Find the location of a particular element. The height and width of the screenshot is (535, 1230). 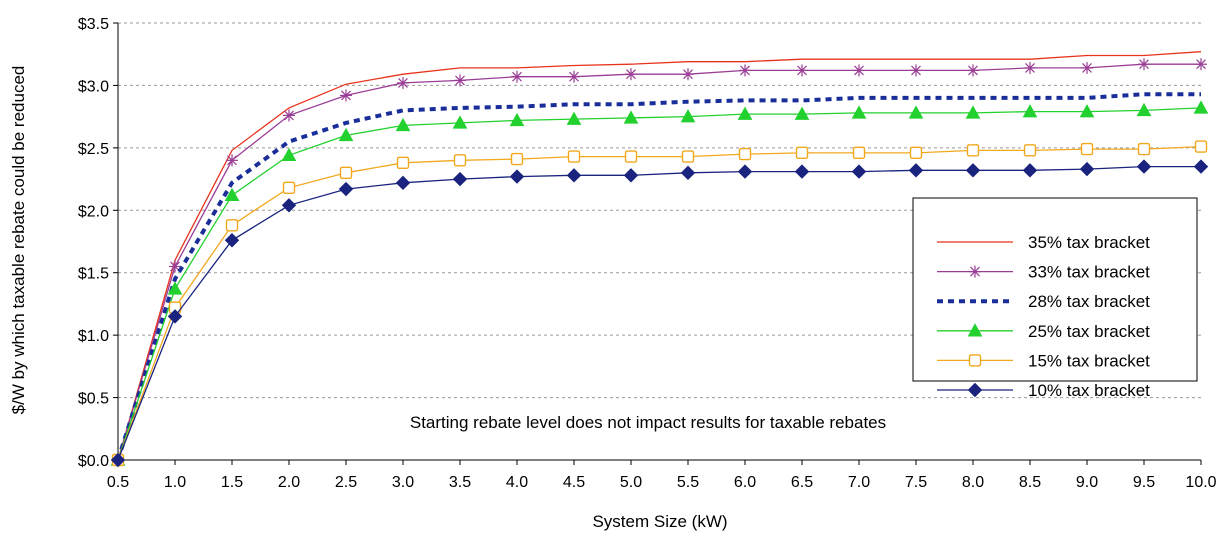

legend-label: 10% tax bracket is located at coordinates (1089, 390).